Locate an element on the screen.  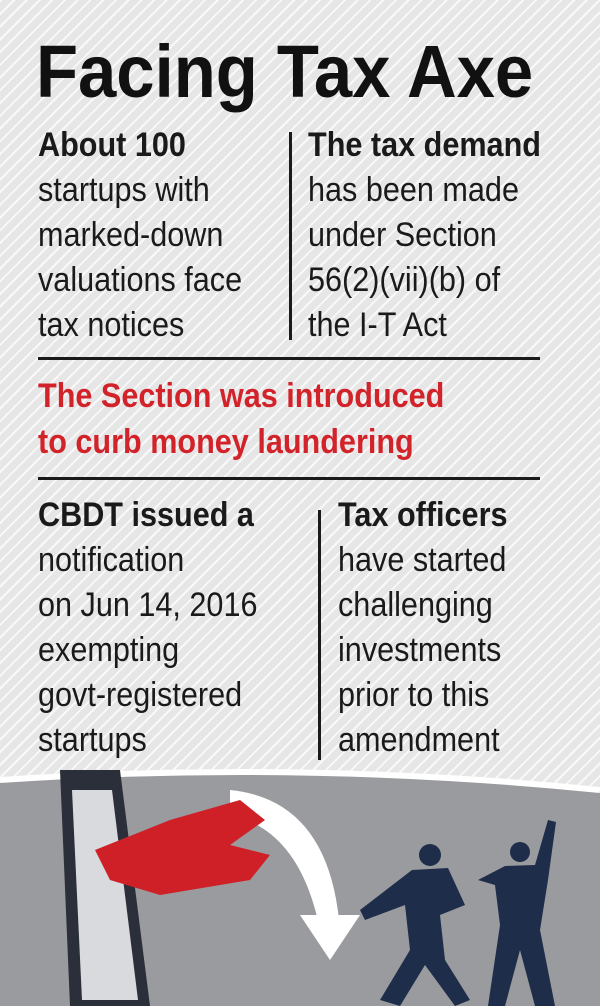
text-line: tax notices is located at coordinates (111, 325).